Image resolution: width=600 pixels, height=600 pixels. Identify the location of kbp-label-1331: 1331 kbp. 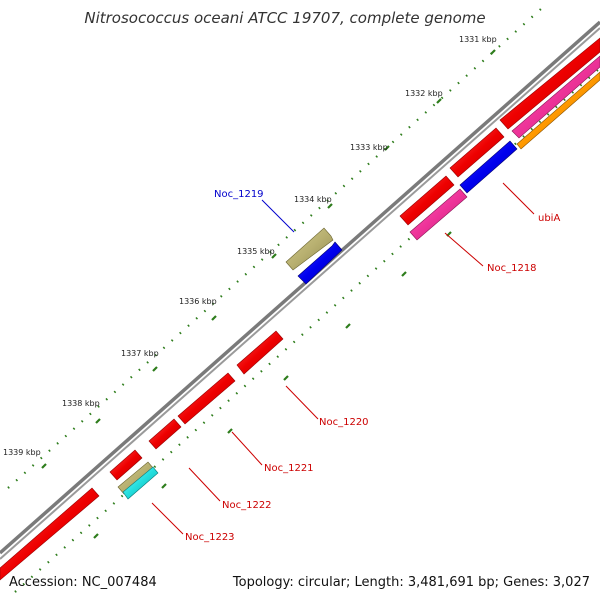
(478, 39).